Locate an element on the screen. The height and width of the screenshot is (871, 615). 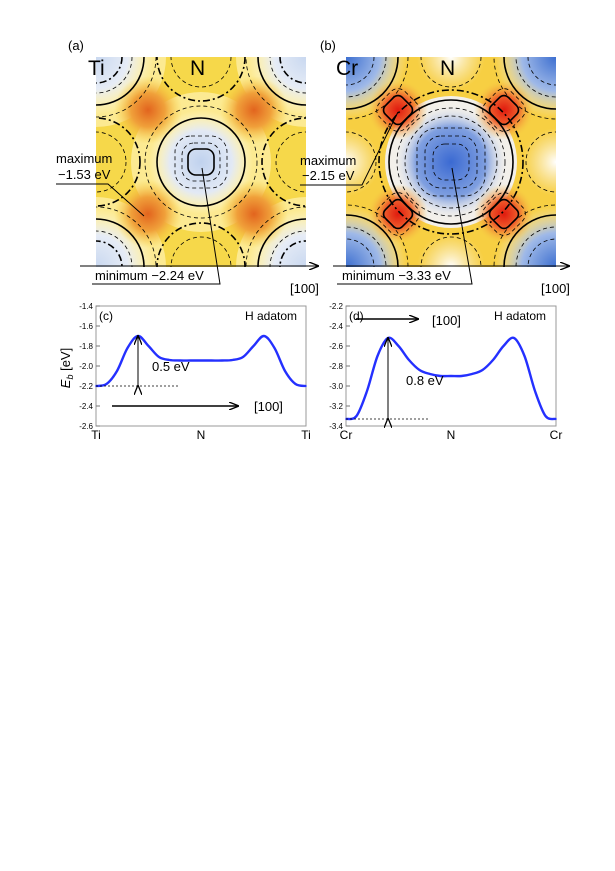
chart-c-direction-label: [100] is located at coordinates (268, 406).